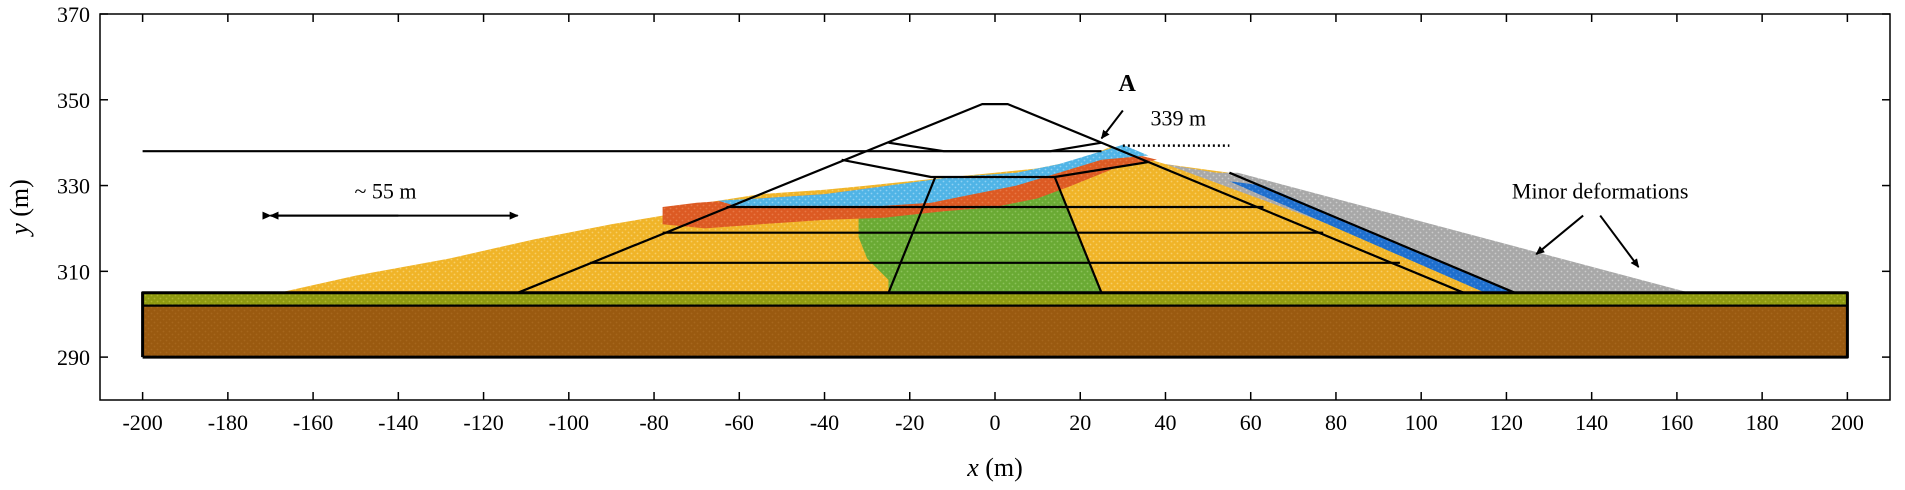  Describe the element at coordinates (909, 422) in the screenshot. I see `x-tick-label: -20` at that location.